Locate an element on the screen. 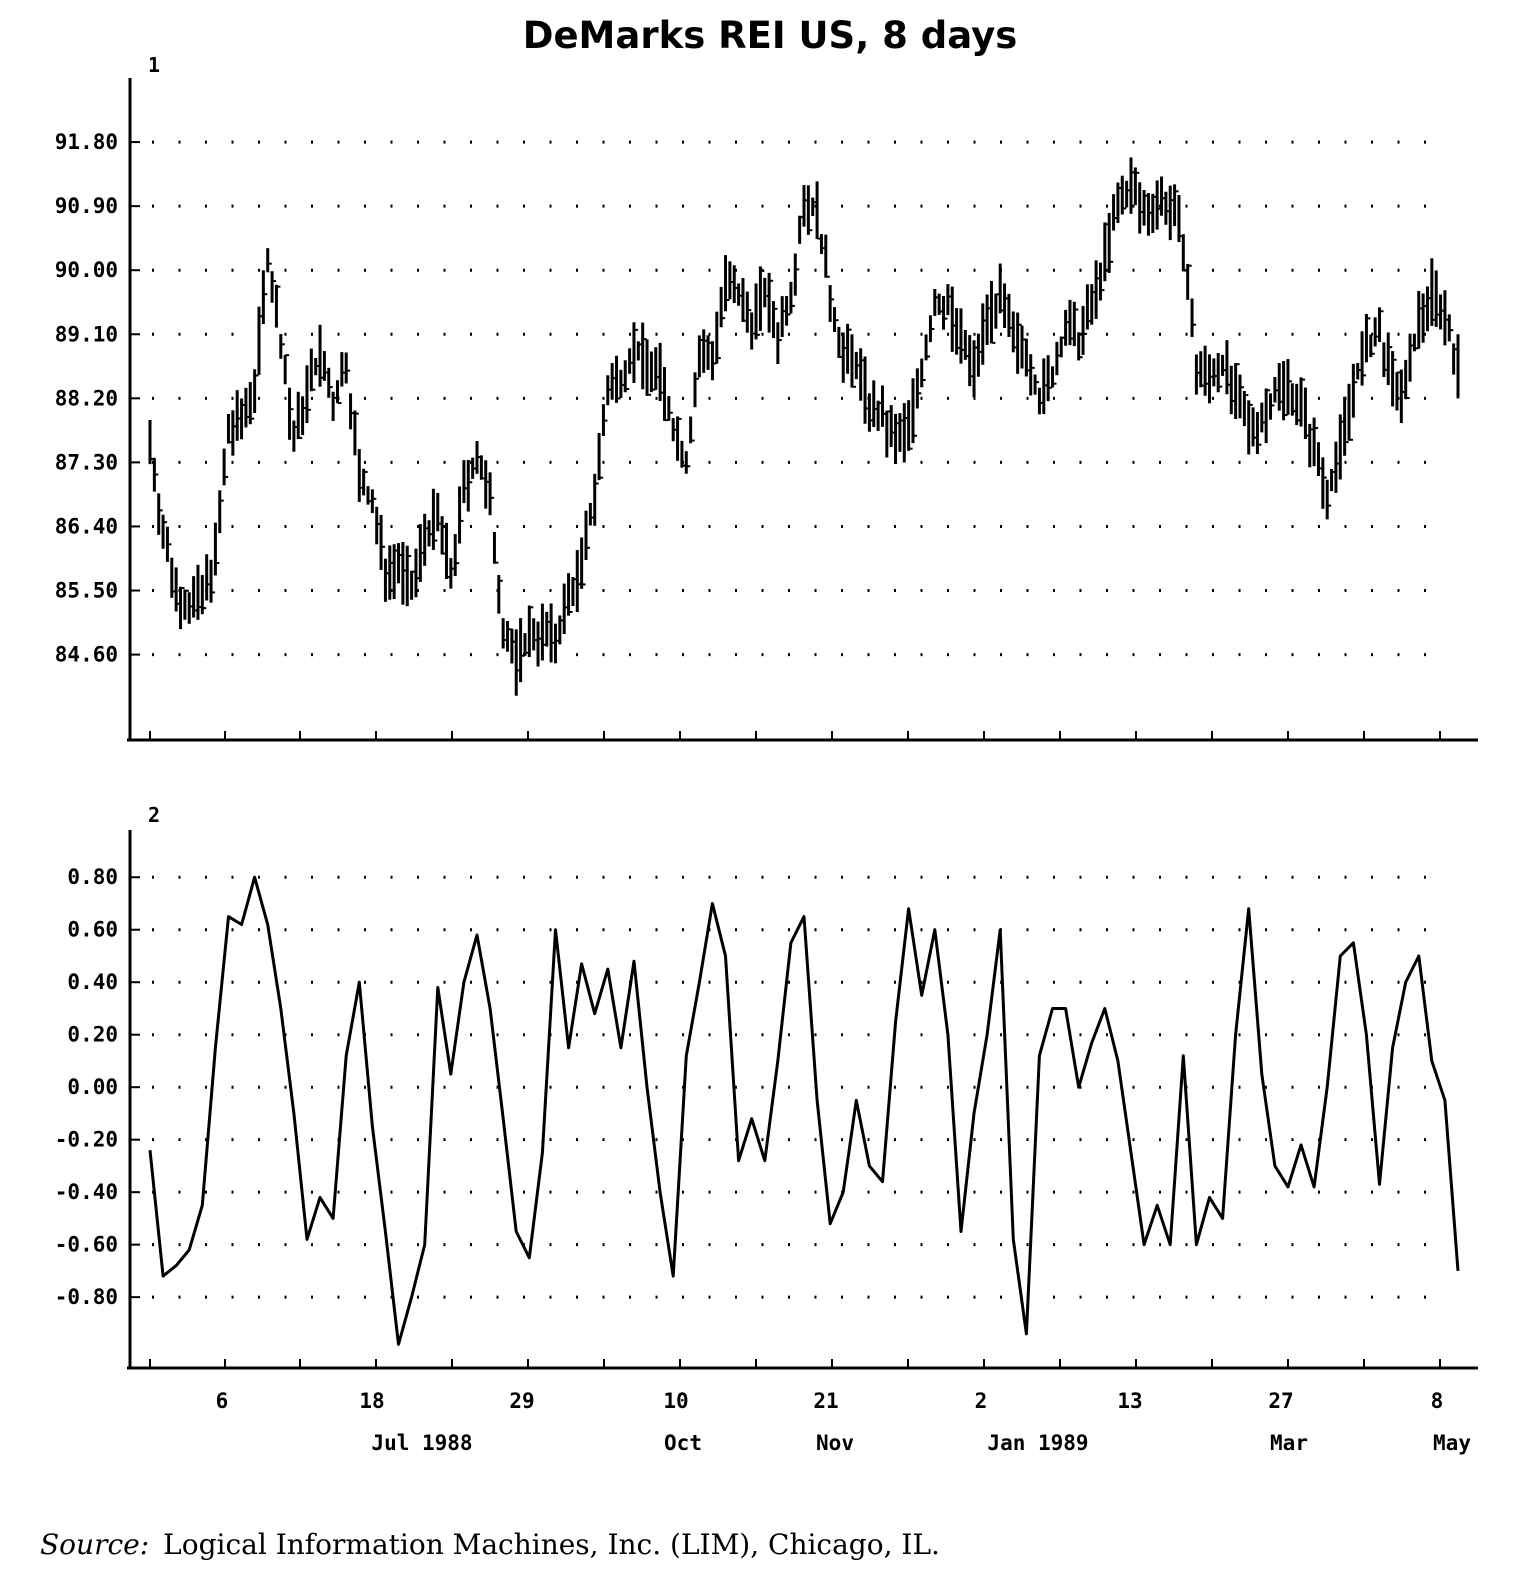  x-tick-label: 6 is located at coordinates (222, 1401).